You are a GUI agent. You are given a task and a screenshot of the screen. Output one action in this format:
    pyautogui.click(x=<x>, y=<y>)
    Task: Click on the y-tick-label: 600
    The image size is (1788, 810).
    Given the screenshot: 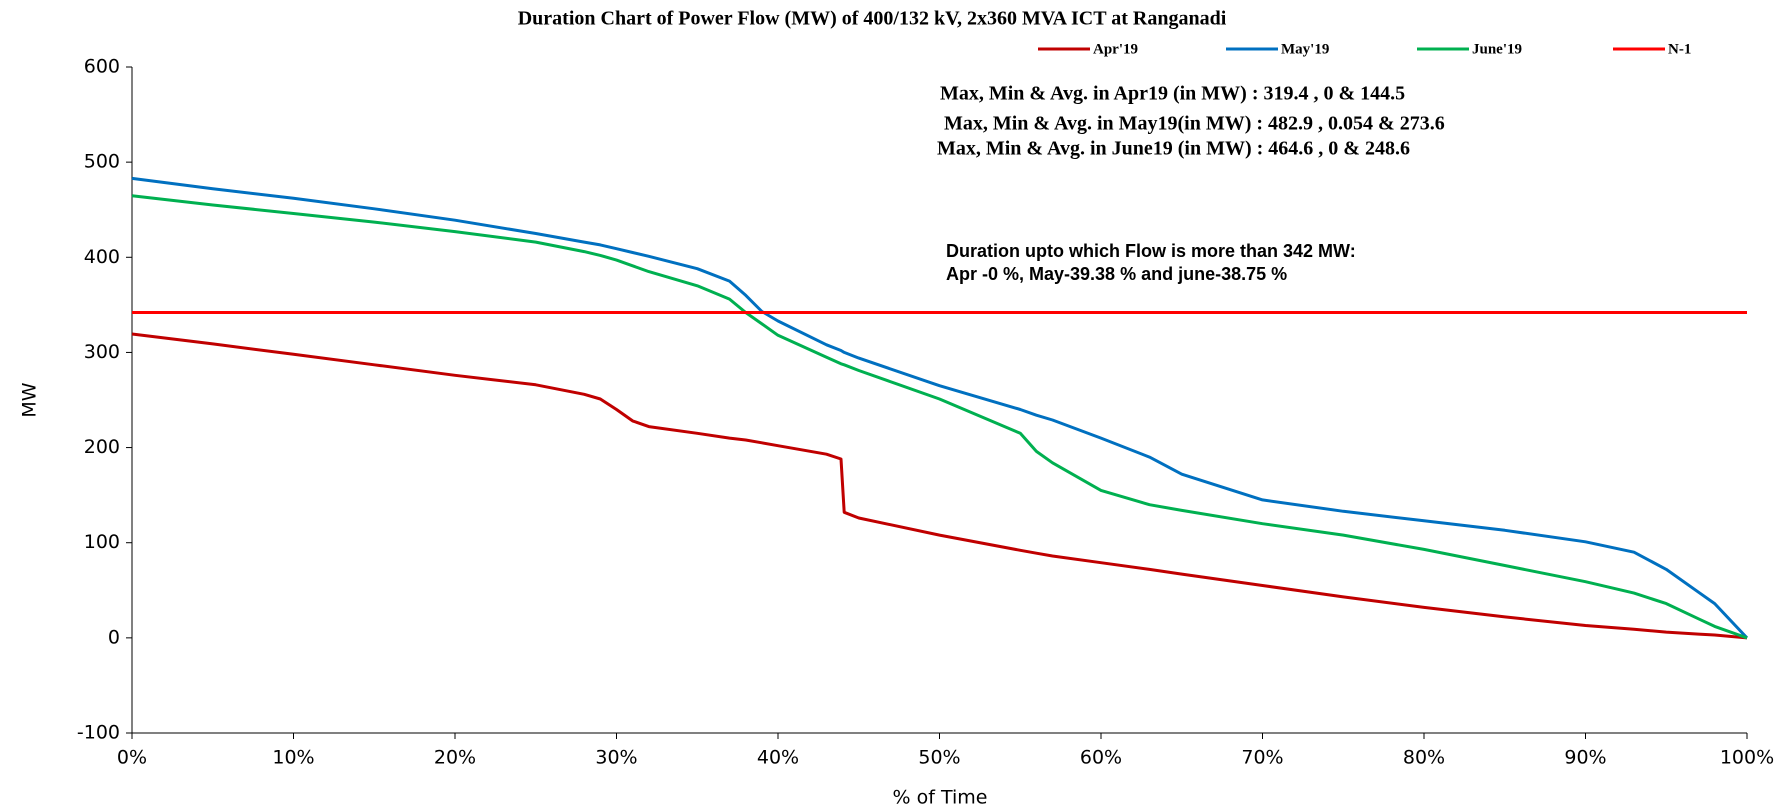 What is the action you would take?
    pyautogui.click(x=102, y=67)
    